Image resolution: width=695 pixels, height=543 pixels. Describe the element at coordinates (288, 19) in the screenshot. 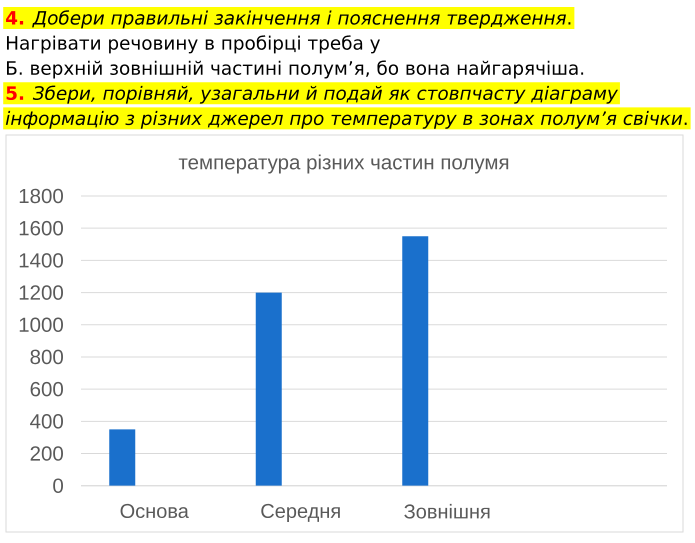

I see `text: 4. Добери правильні закінчення і пояснення твердження.` at that location.